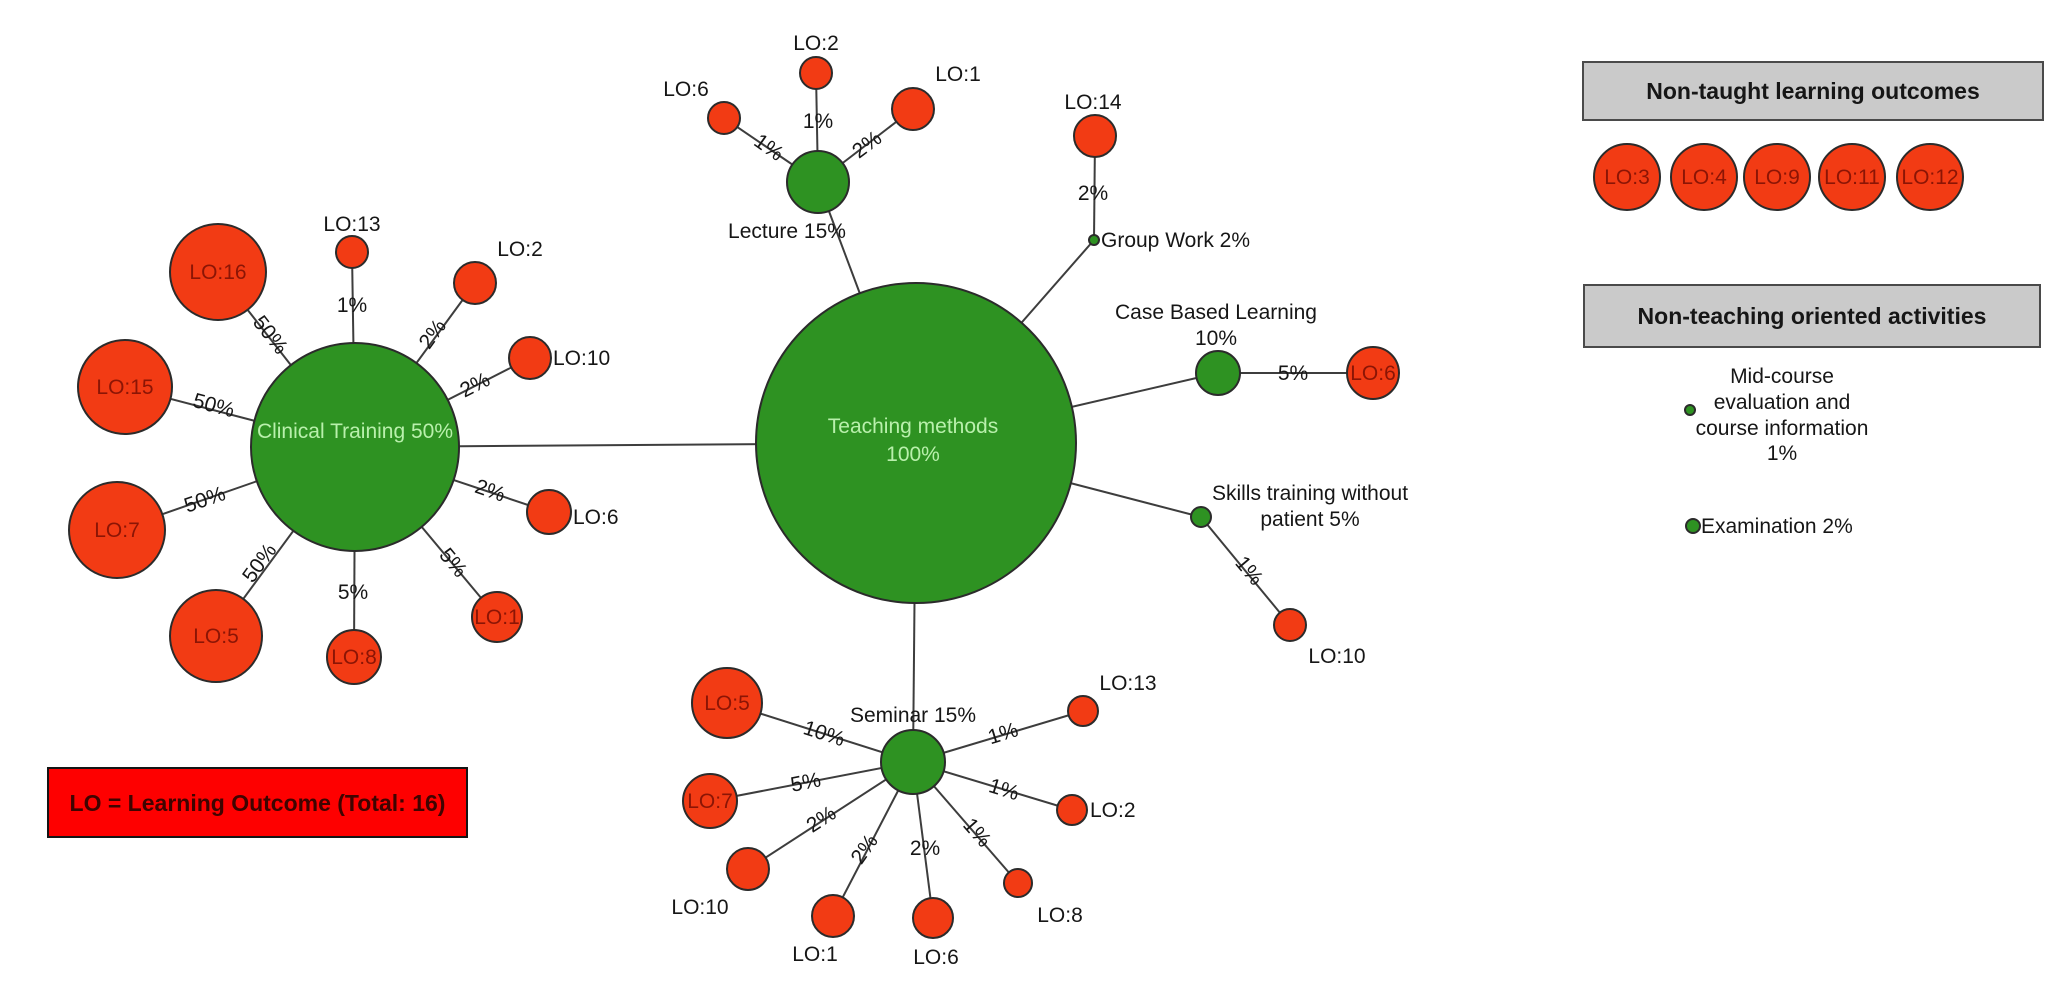 This screenshot has width=2059, height=1001. Describe the element at coordinates (833, 916) in the screenshot. I see `node-lo1-seminar` at that location.